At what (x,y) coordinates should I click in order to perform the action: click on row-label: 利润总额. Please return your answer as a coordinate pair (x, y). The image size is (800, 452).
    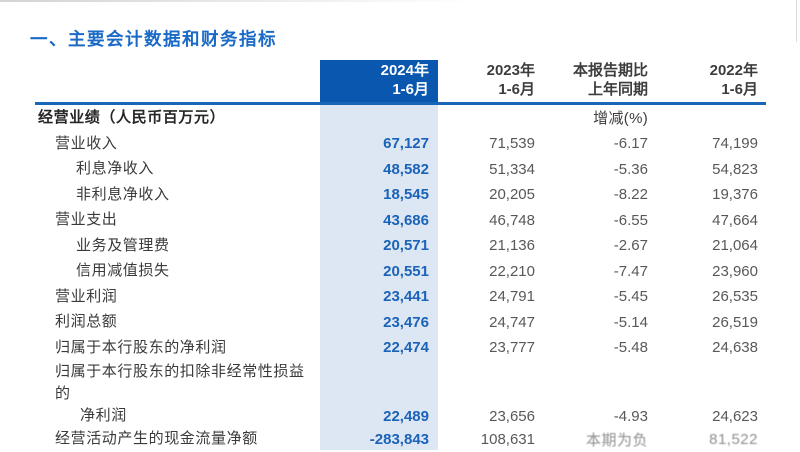
    Looking at the image, I should click on (177, 323).